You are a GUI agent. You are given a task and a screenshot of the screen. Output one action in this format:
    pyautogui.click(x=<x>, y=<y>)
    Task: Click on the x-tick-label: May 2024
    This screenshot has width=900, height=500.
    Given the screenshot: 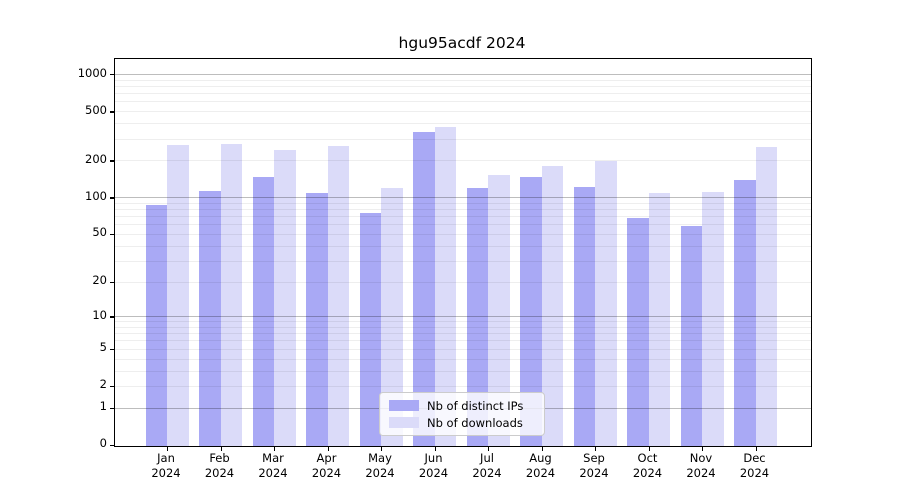 What is the action you would take?
    pyautogui.click(x=380, y=465)
    